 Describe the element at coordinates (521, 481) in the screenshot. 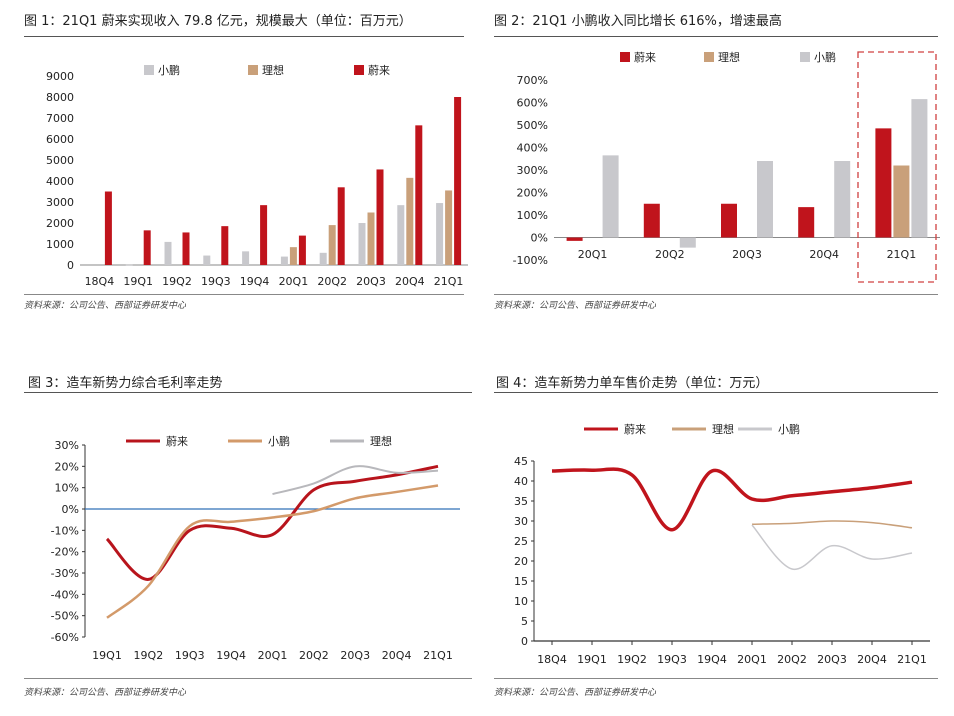

I see `y-tick-label: 40` at that location.